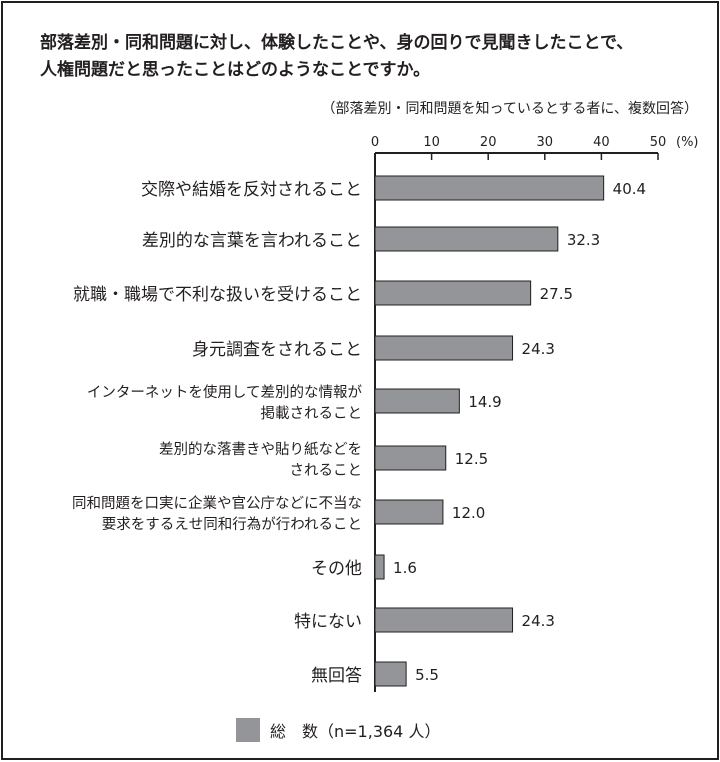  I want to click on category-label: その他, so click(336, 569).